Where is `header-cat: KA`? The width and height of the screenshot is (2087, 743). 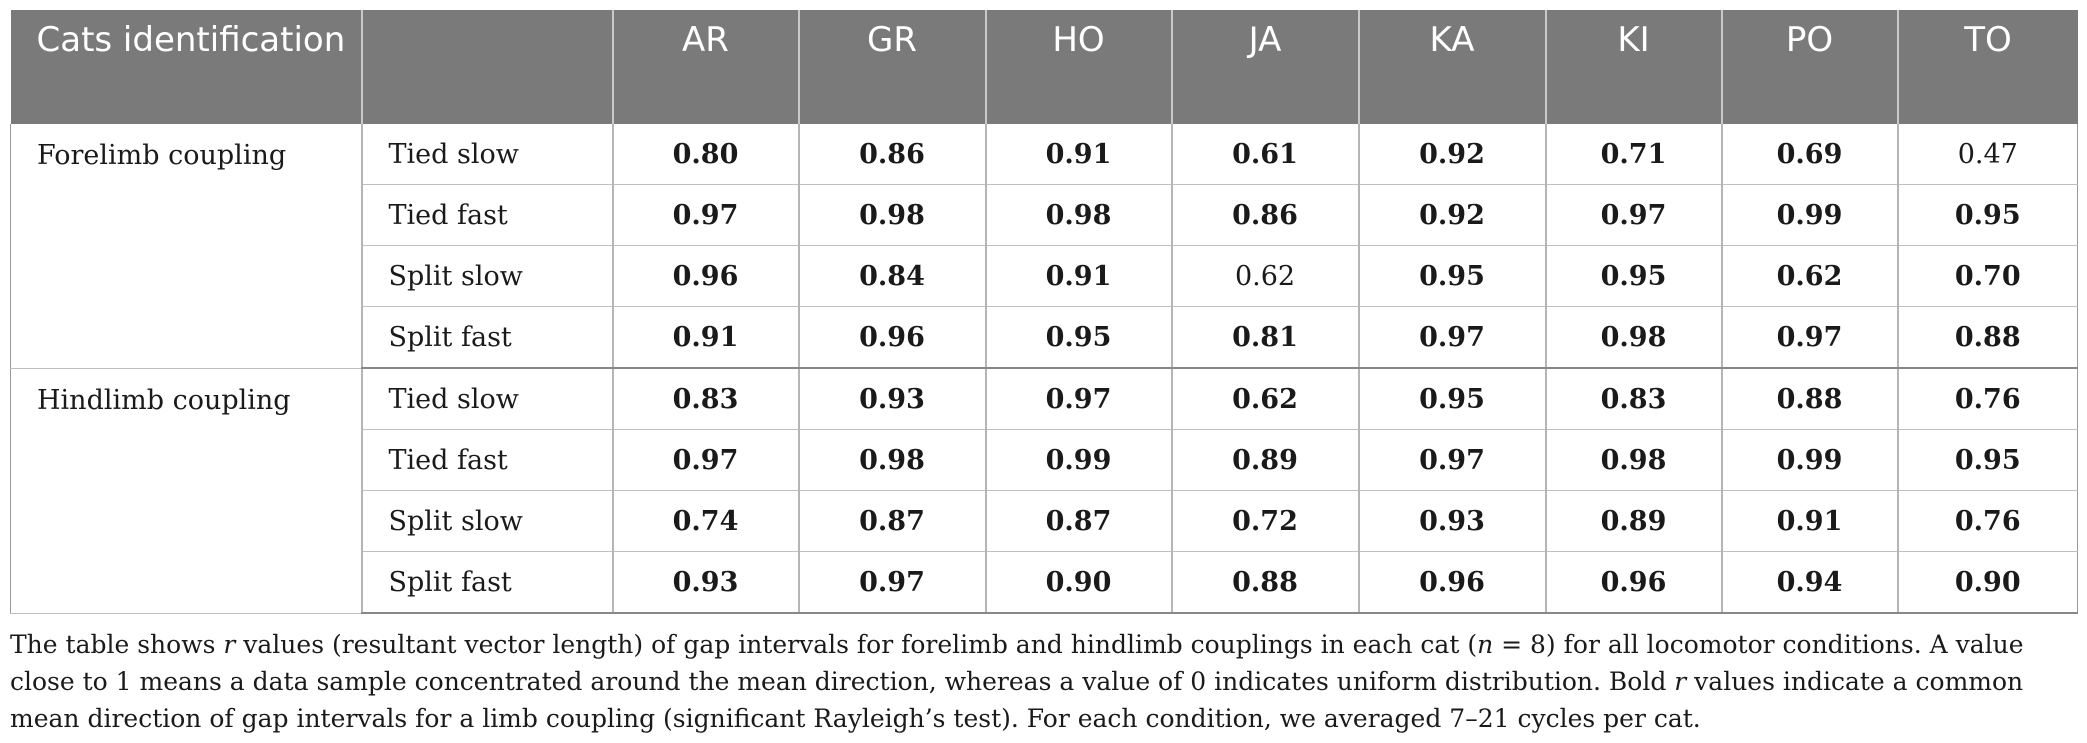 header-cat: KA is located at coordinates (1451, 67).